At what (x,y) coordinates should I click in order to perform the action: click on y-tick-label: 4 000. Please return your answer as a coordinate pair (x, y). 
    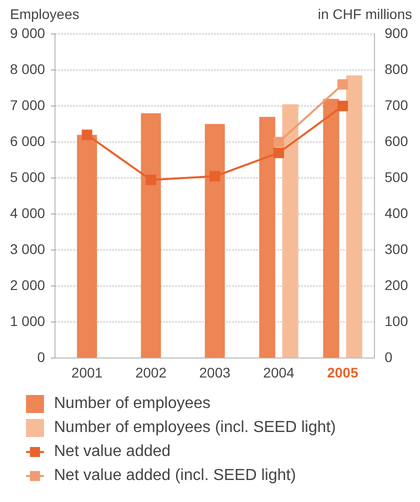
    Looking at the image, I should click on (28, 212).